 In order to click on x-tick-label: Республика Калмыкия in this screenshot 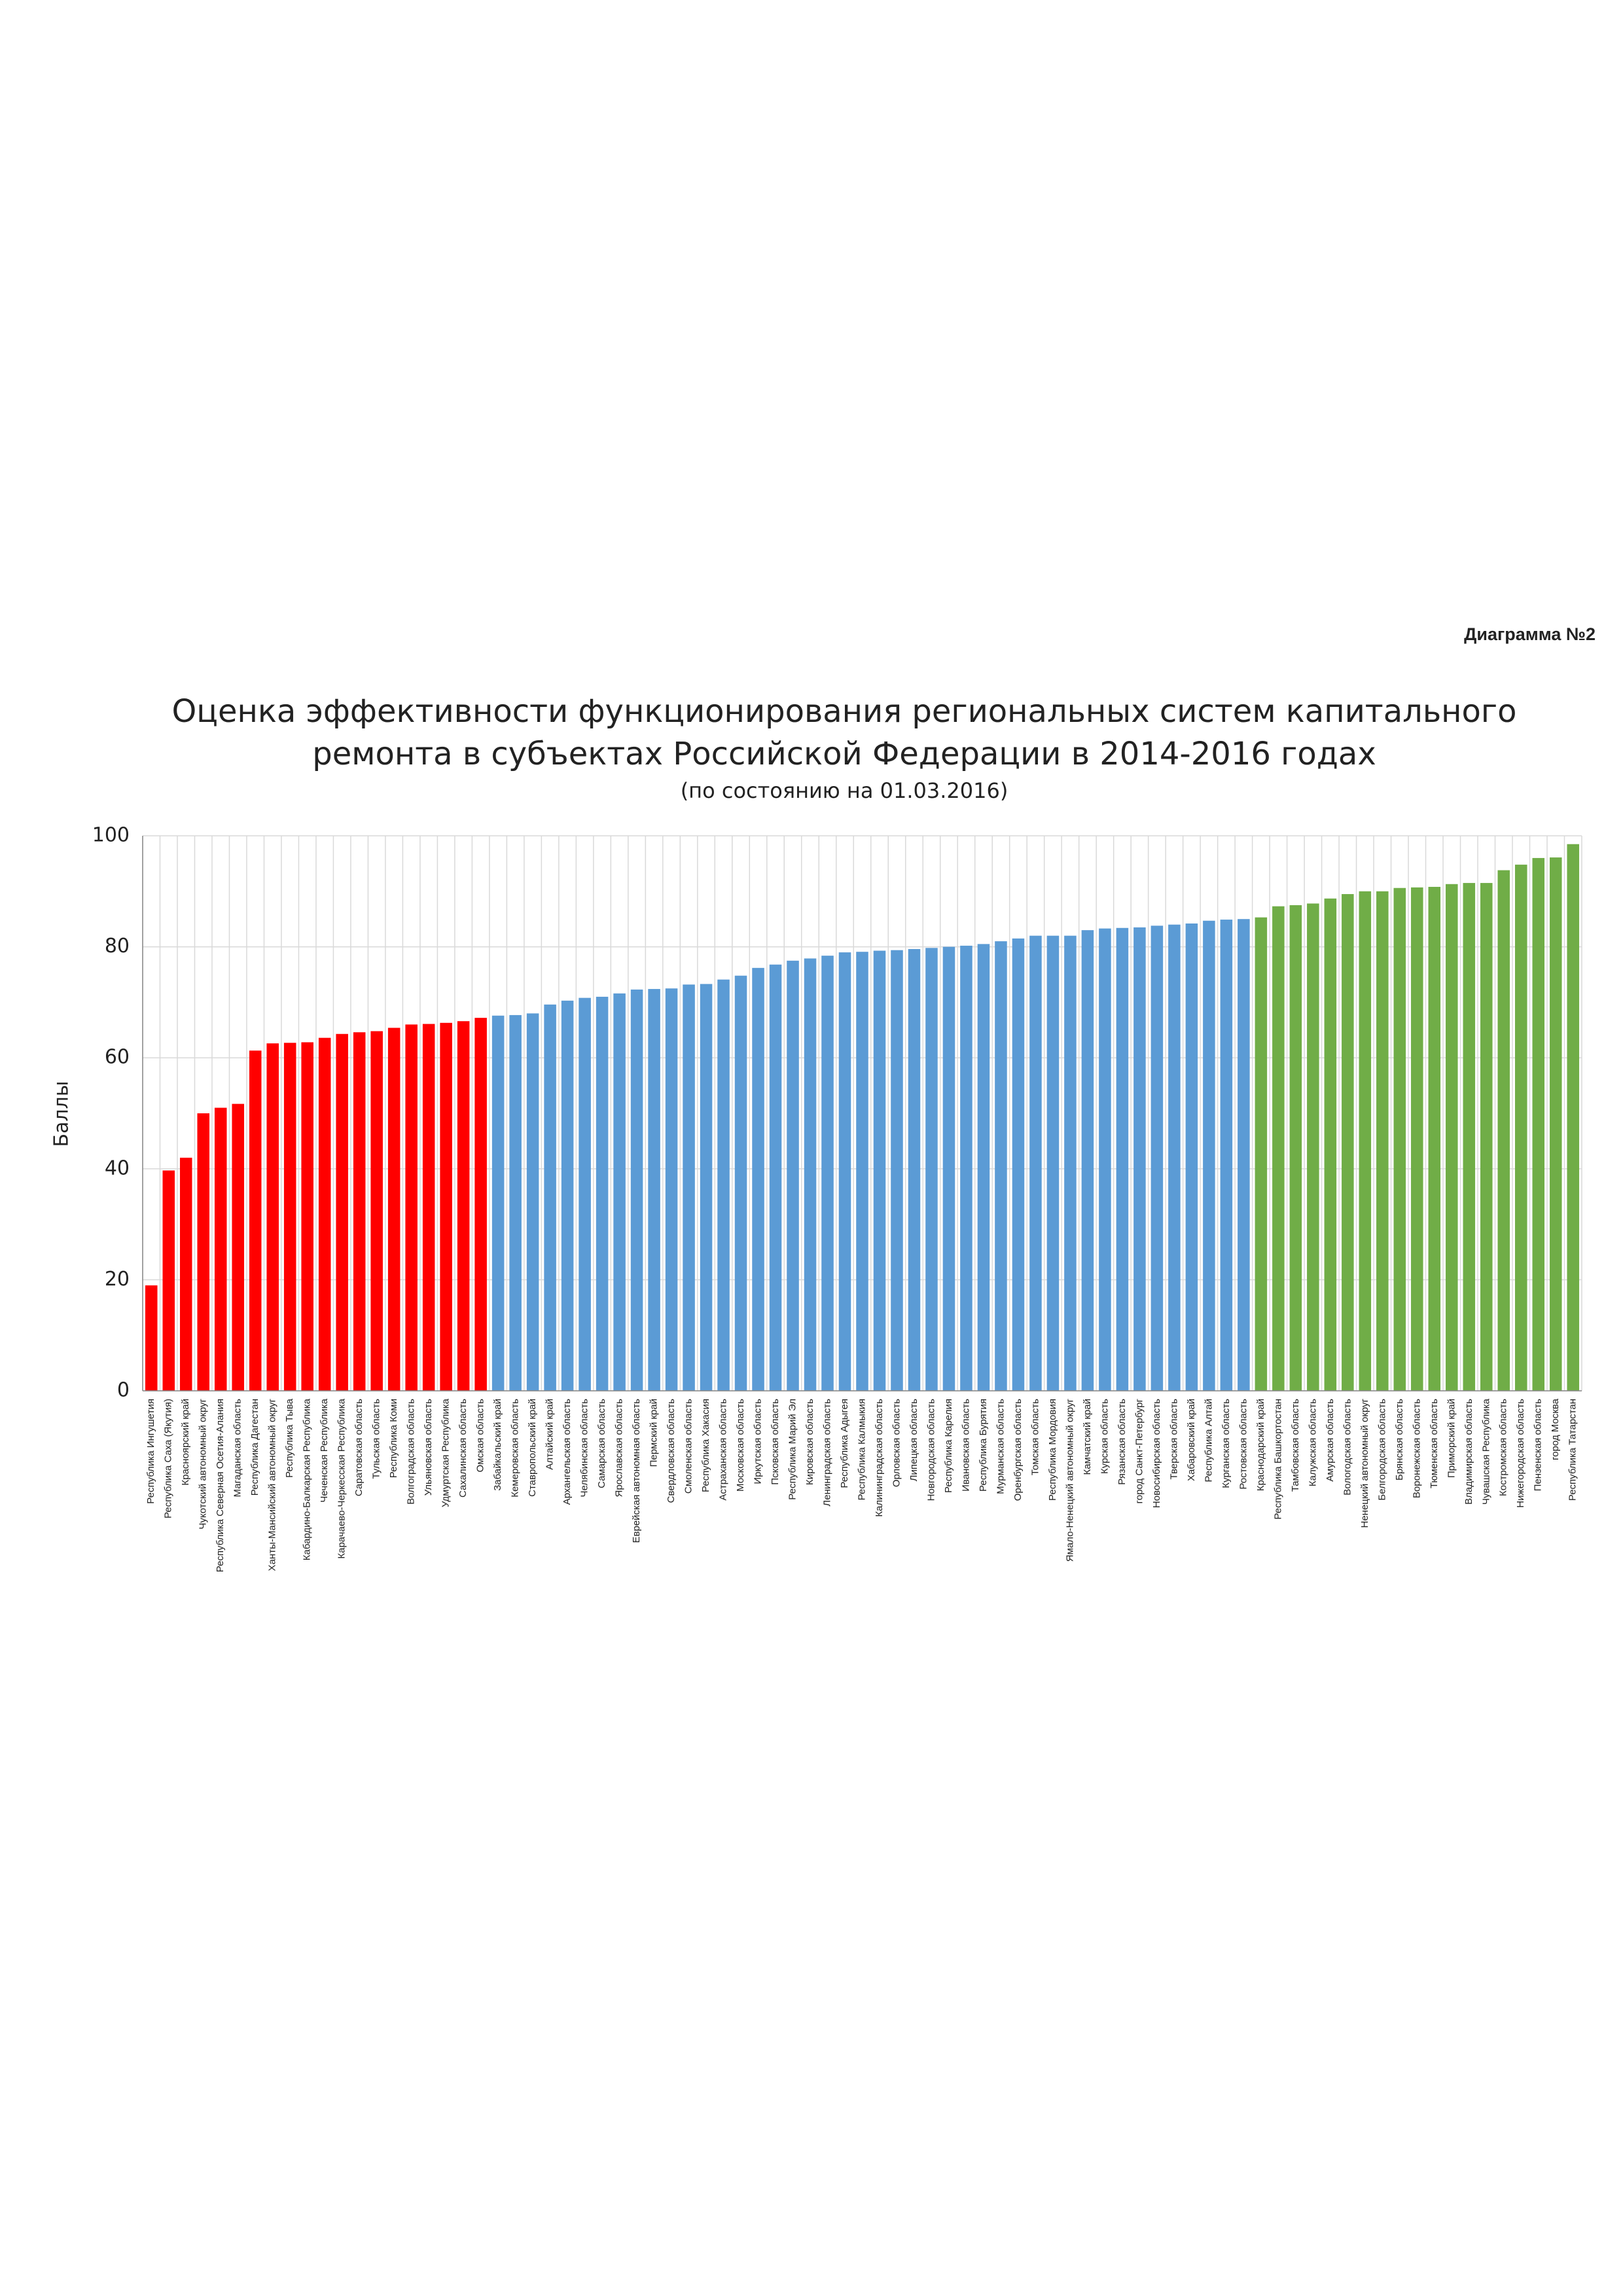, I will do `click(861, 1449)`.